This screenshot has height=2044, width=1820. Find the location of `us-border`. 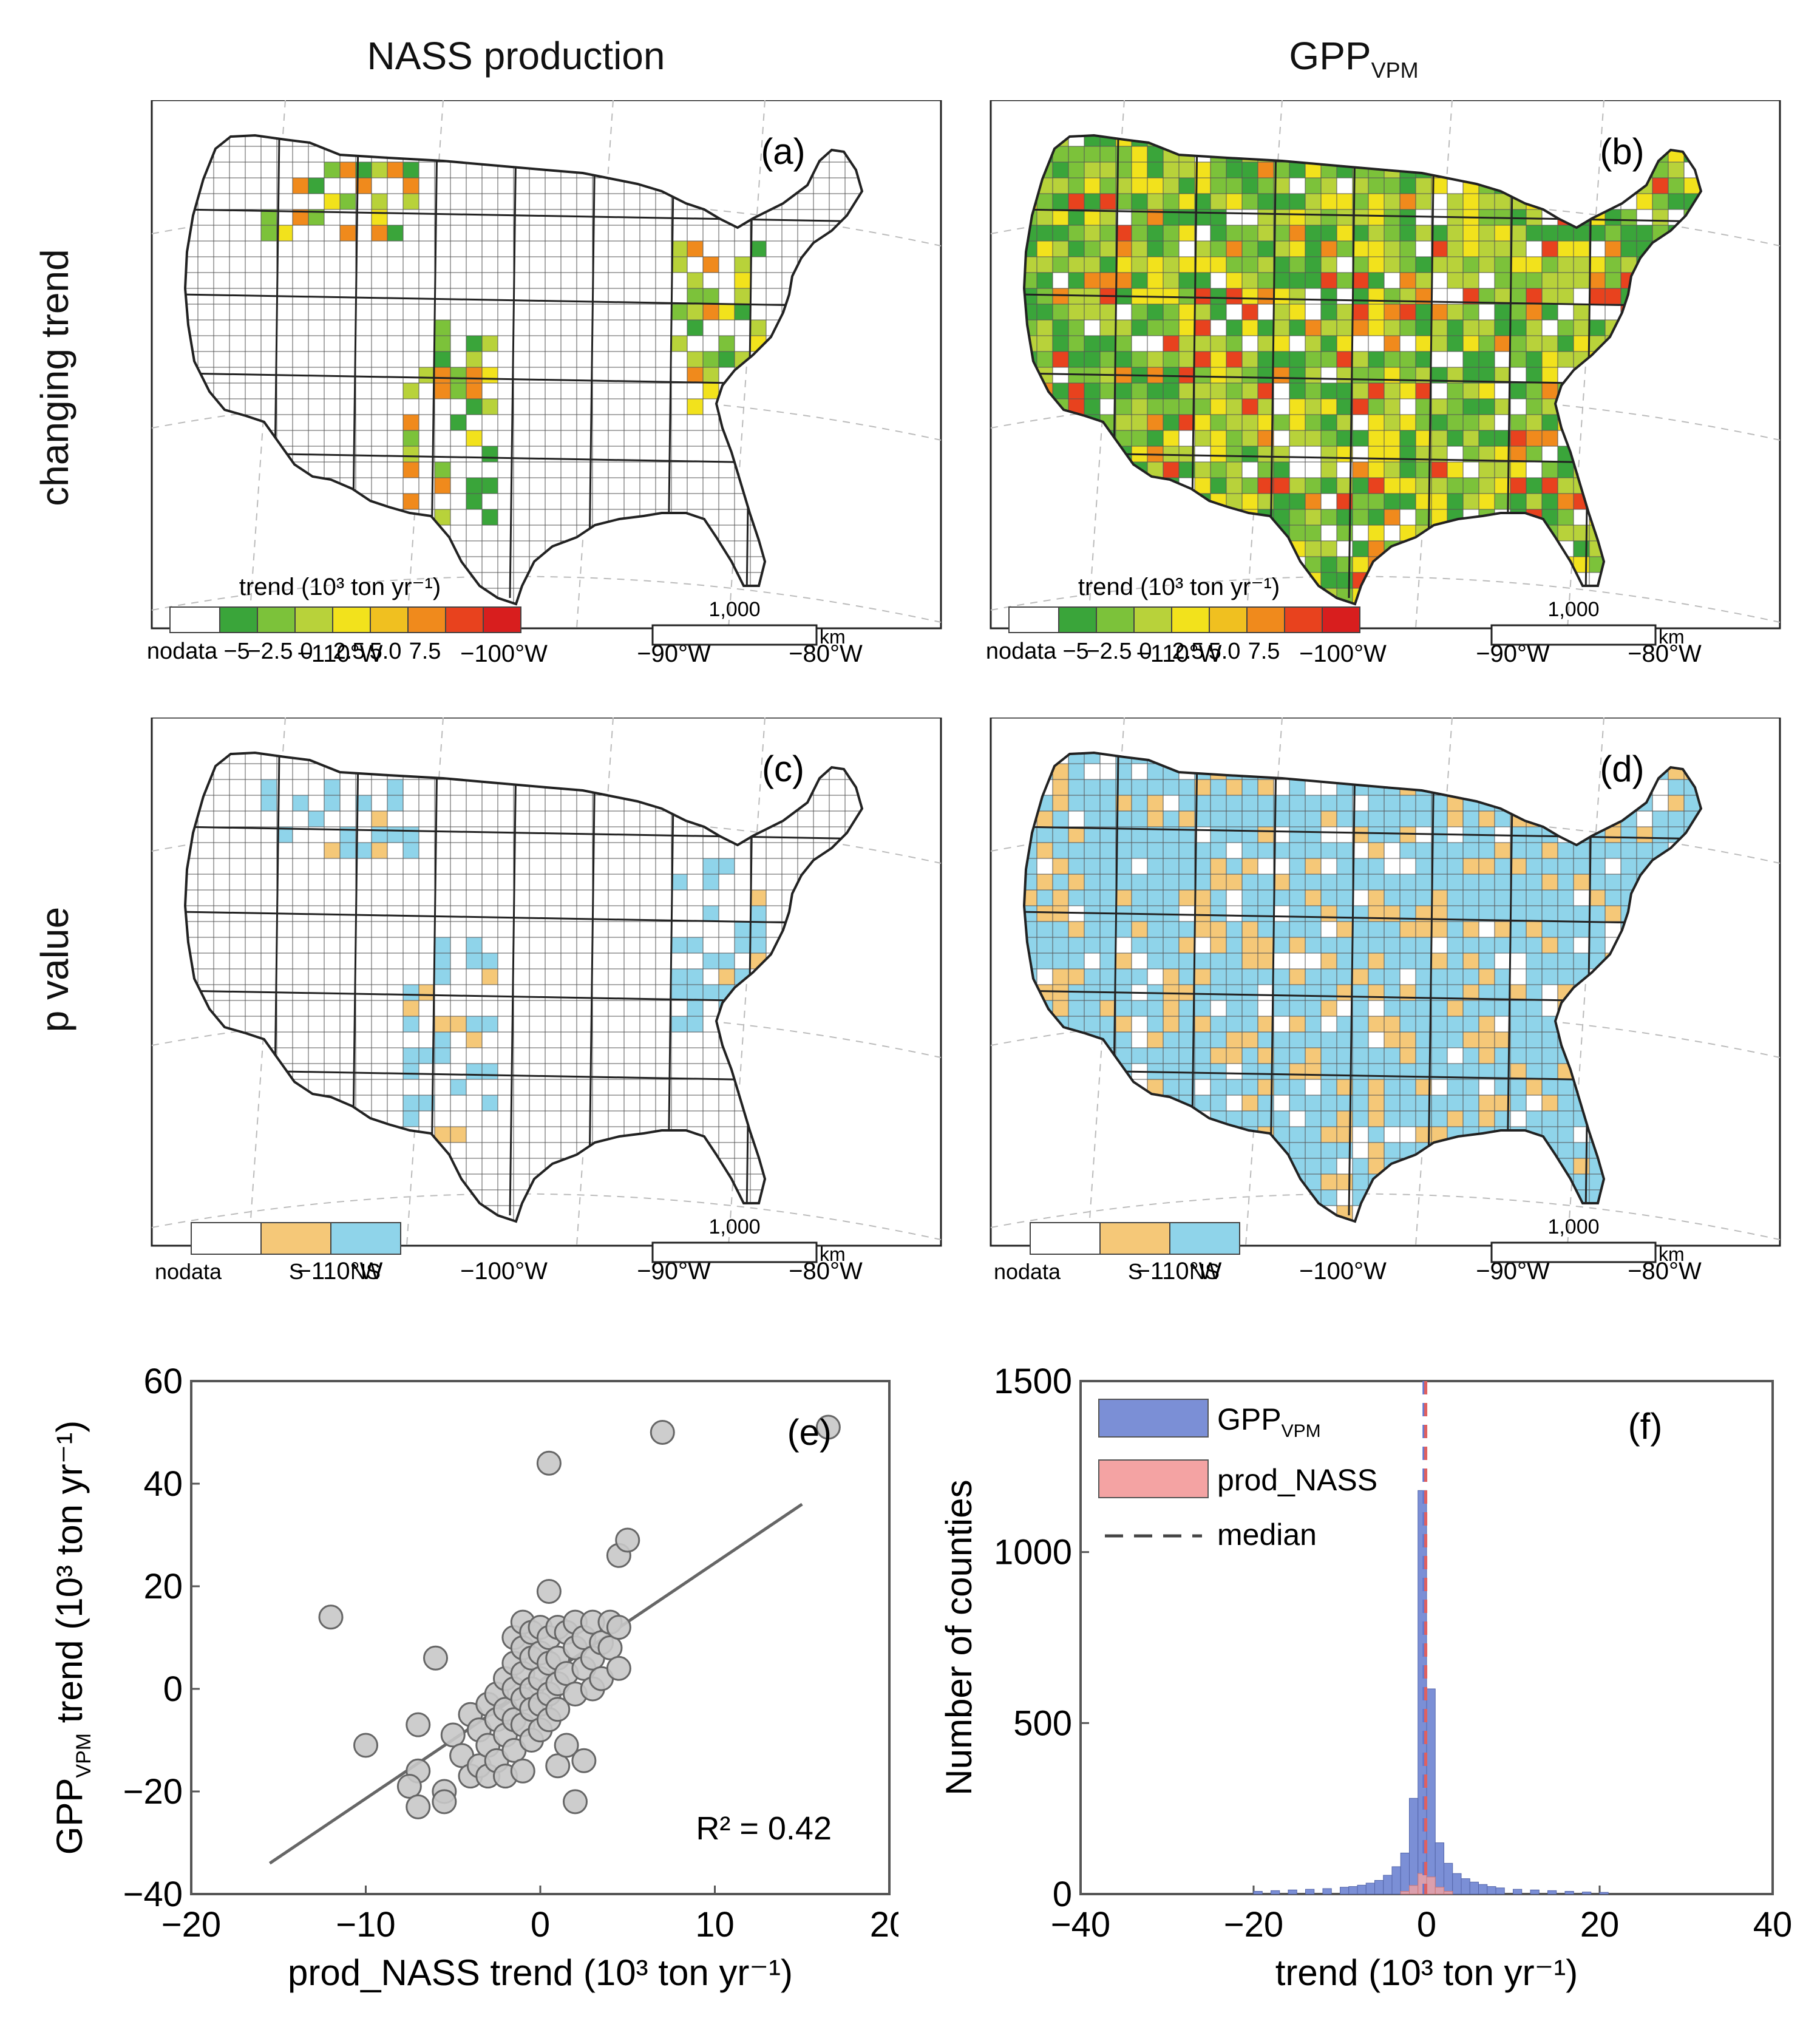

us-border is located at coordinates (523, 370).